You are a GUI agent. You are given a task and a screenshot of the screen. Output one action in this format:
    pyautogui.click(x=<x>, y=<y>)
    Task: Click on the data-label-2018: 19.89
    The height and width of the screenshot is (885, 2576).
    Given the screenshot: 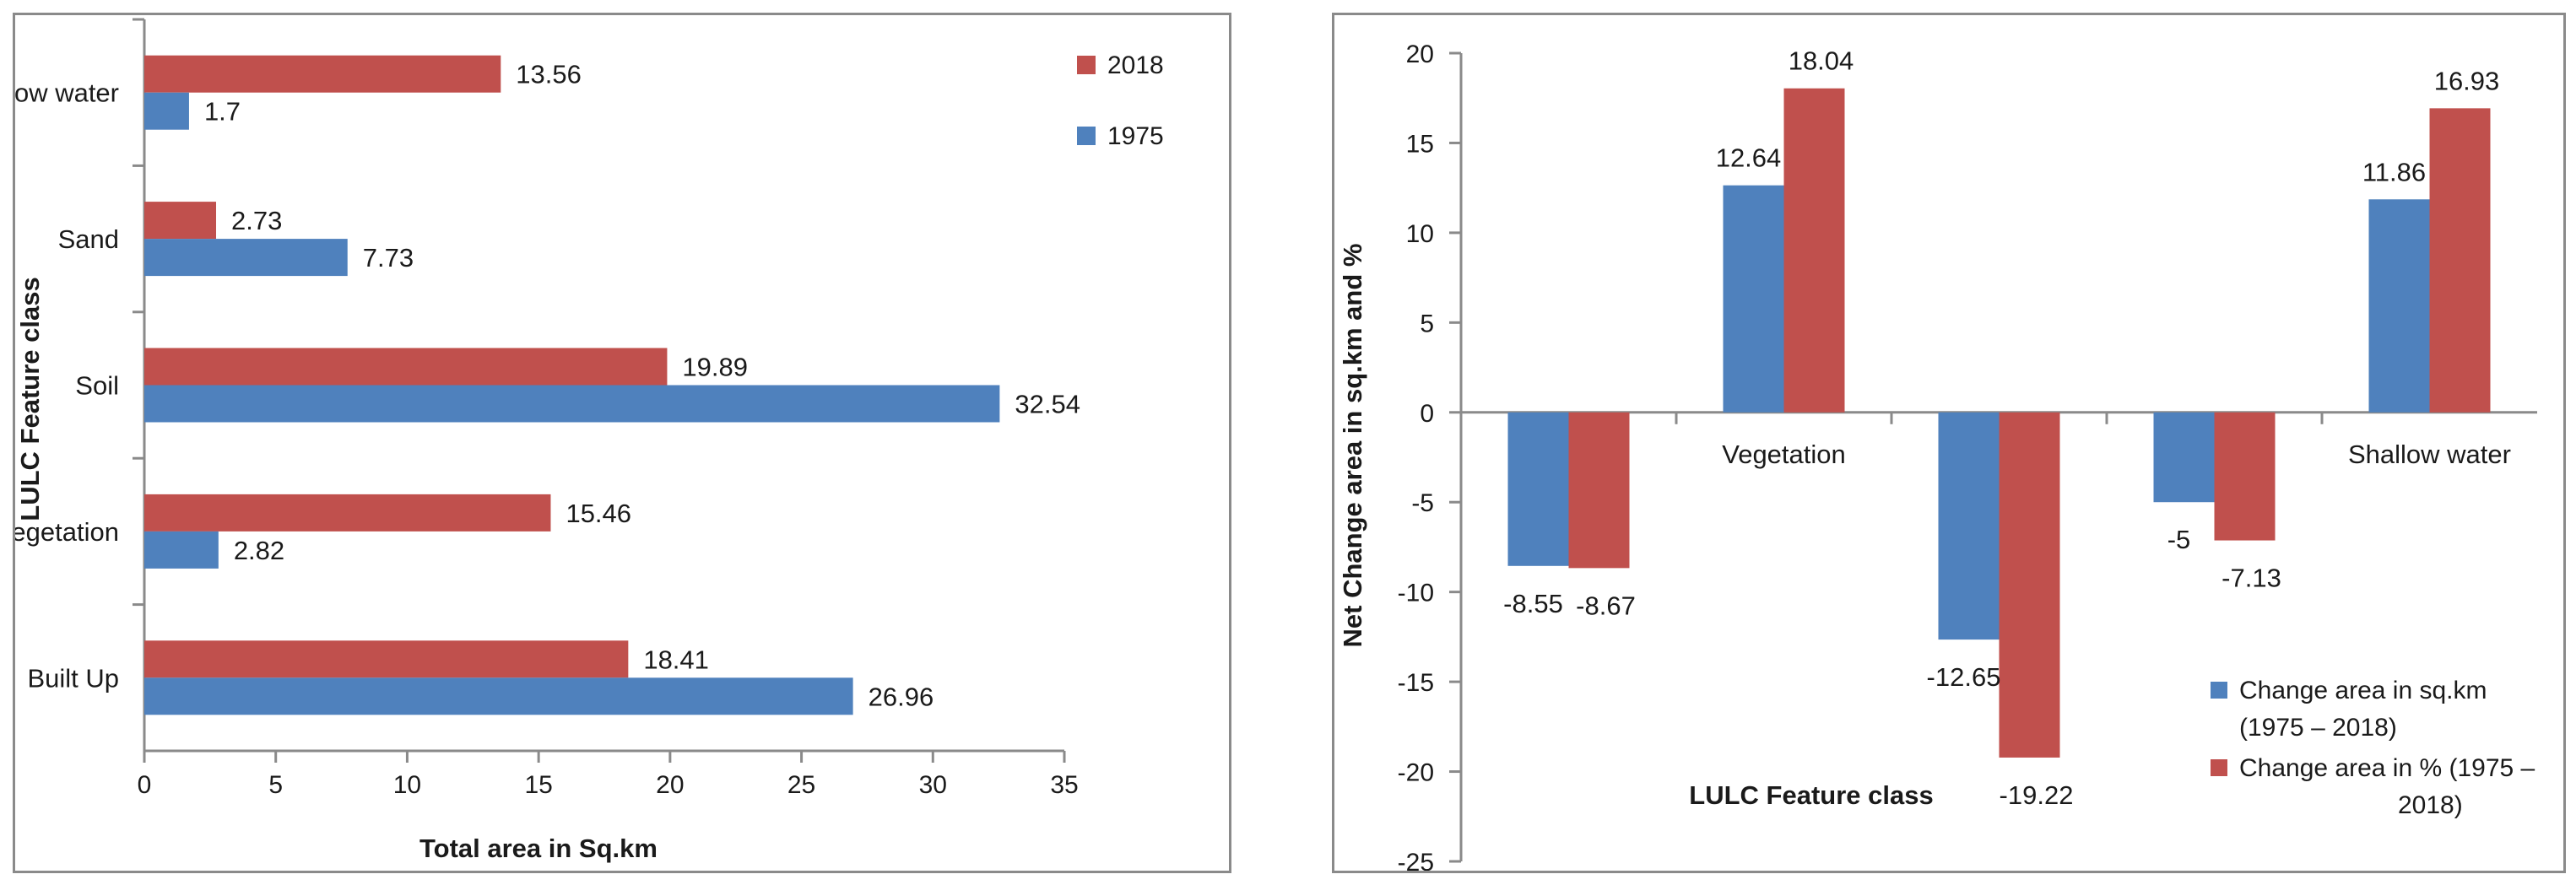 What is the action you would take?
    pyautogui.click(x=715, y=367)
    